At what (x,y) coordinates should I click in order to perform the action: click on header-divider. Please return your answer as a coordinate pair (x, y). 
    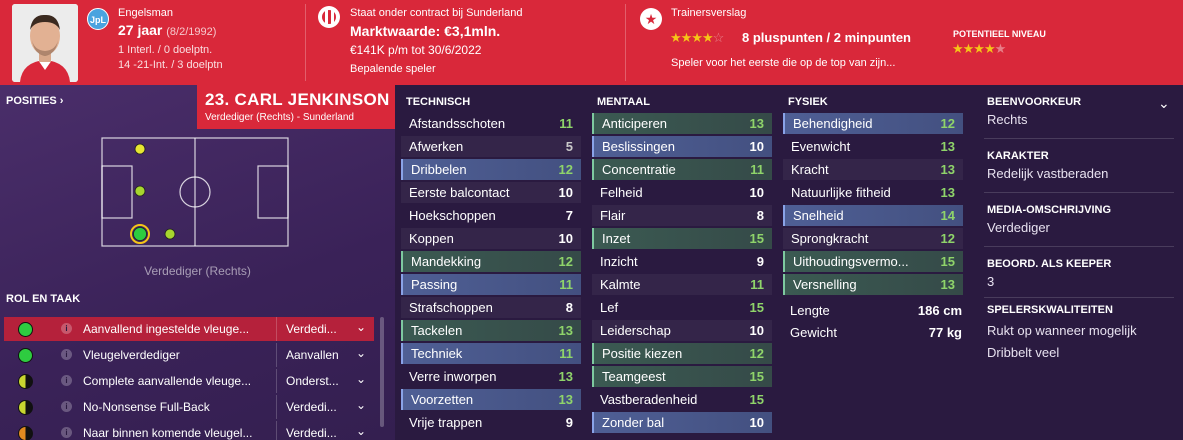
    Looking at the image, I should click on (305, 42).